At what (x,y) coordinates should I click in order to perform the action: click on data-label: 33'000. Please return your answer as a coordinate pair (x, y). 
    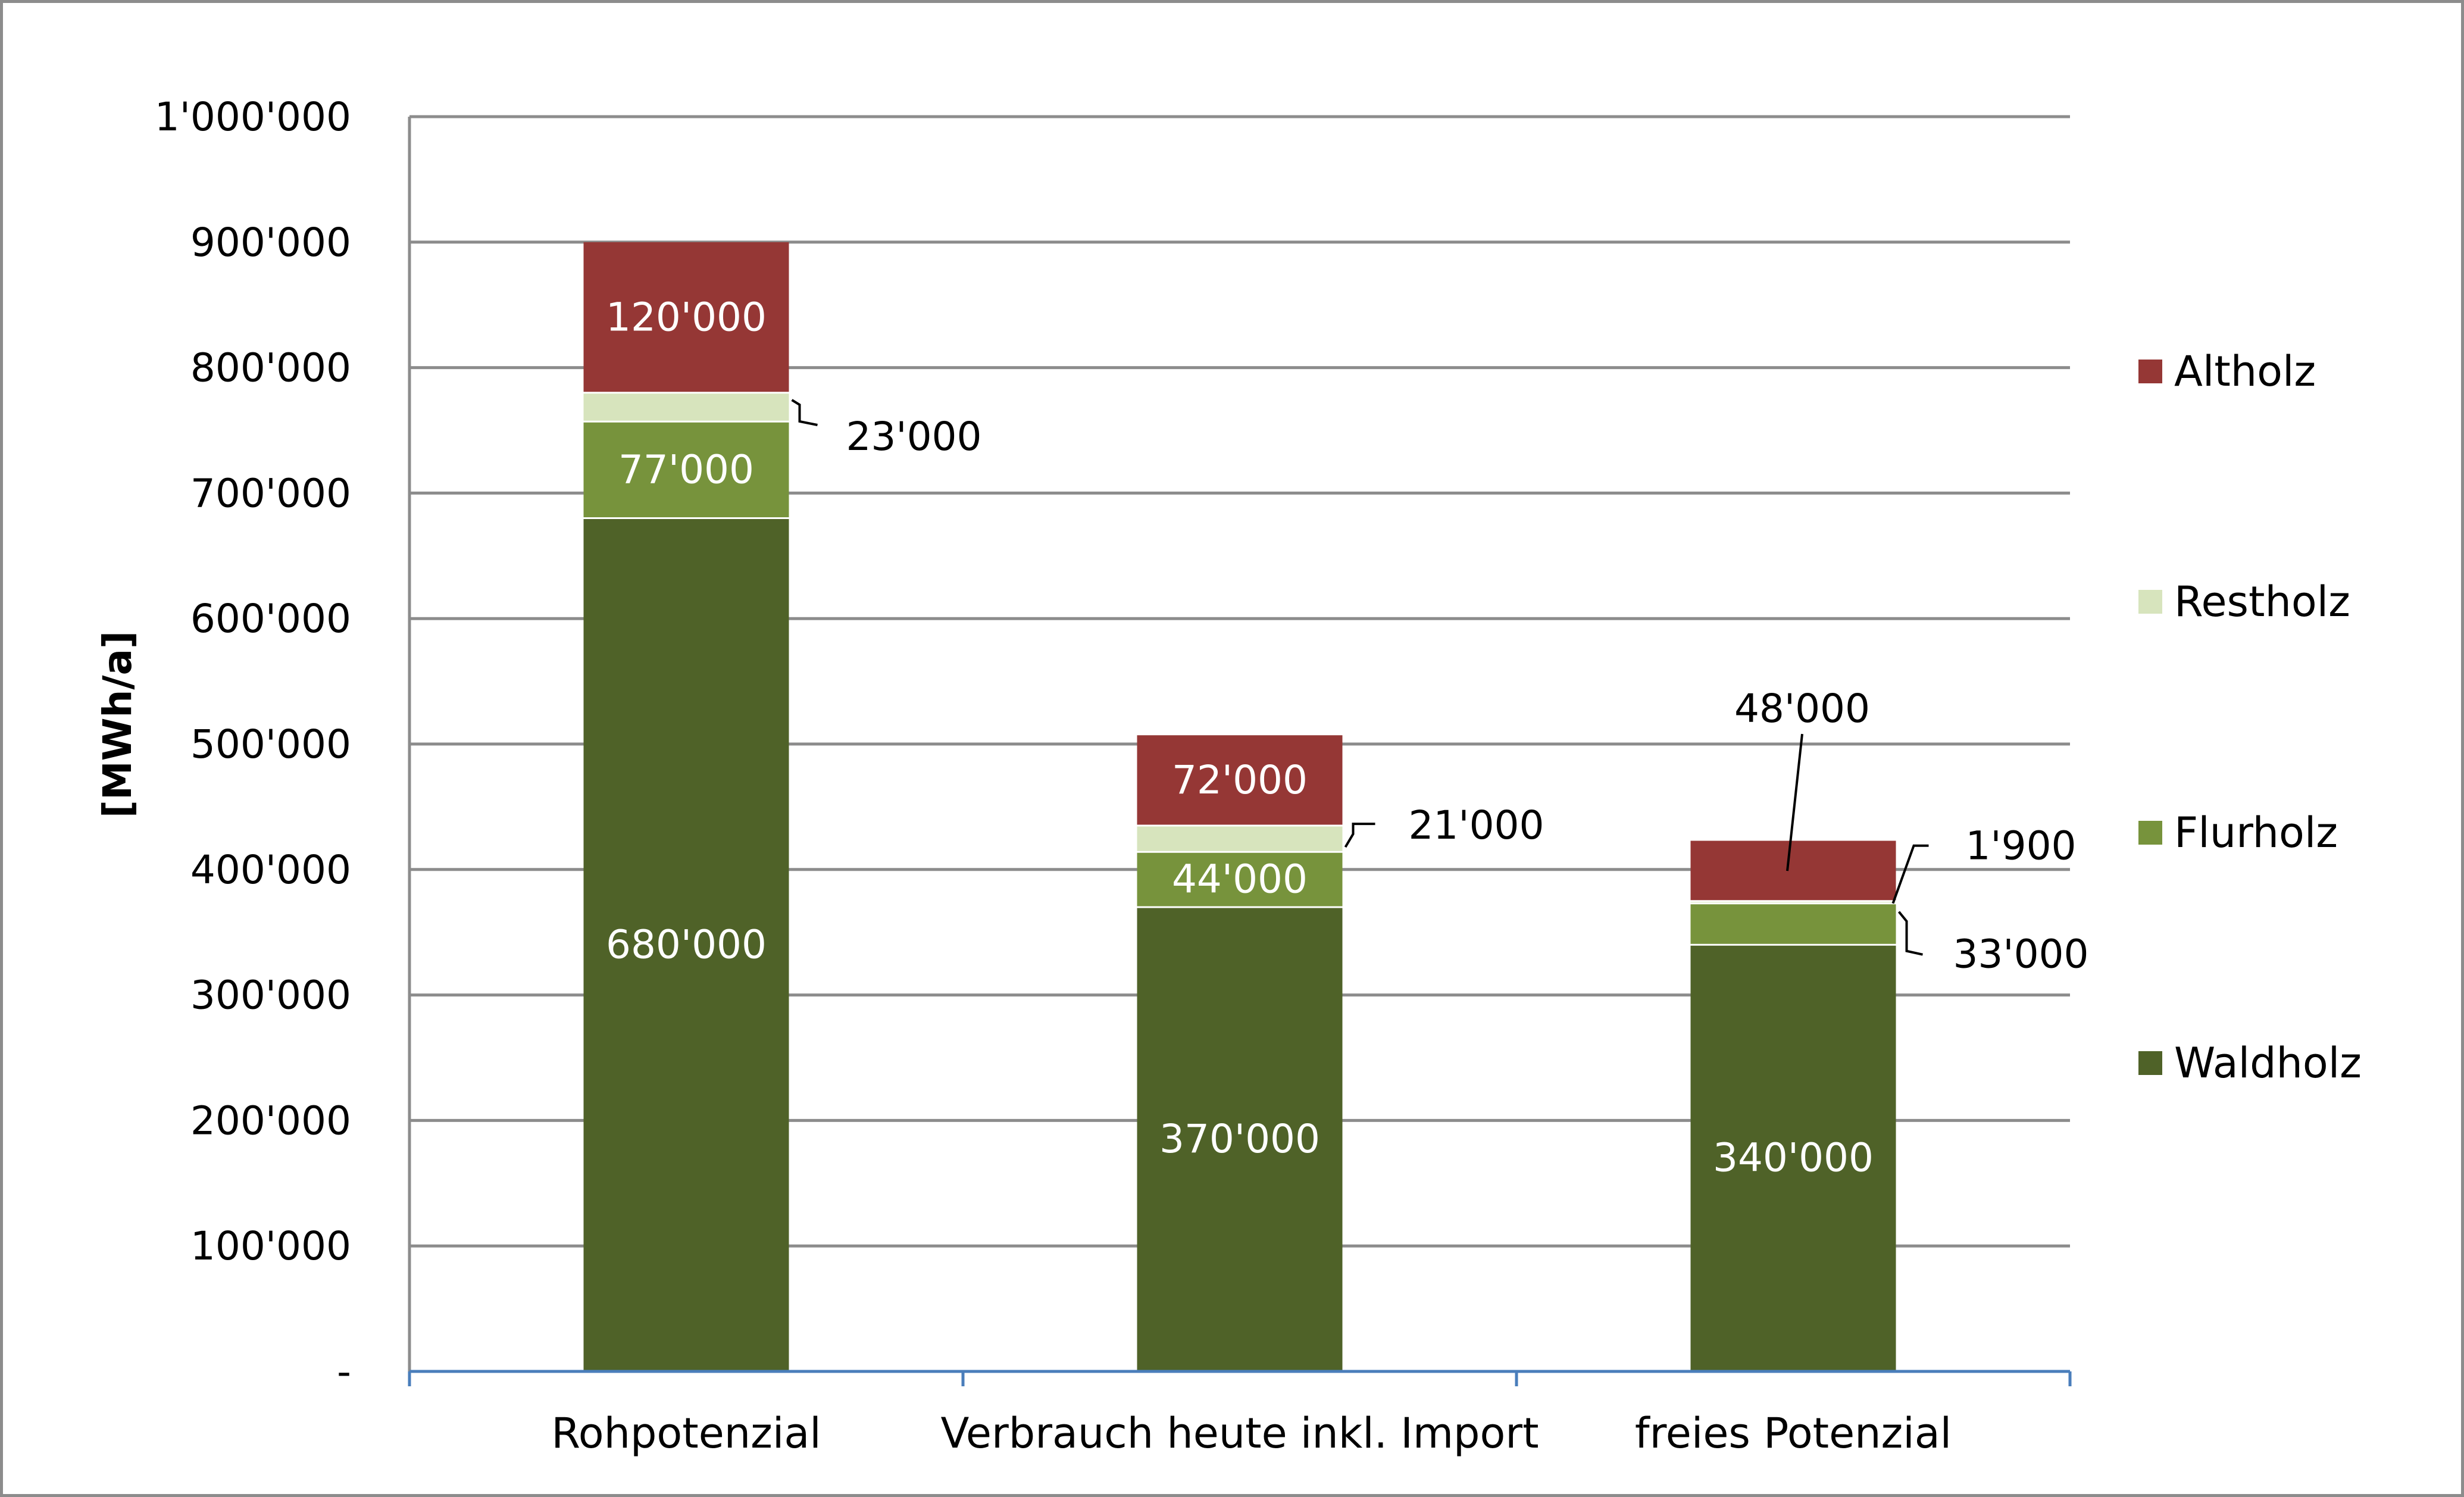
    Looking at the image, I should click on (2020, 954).